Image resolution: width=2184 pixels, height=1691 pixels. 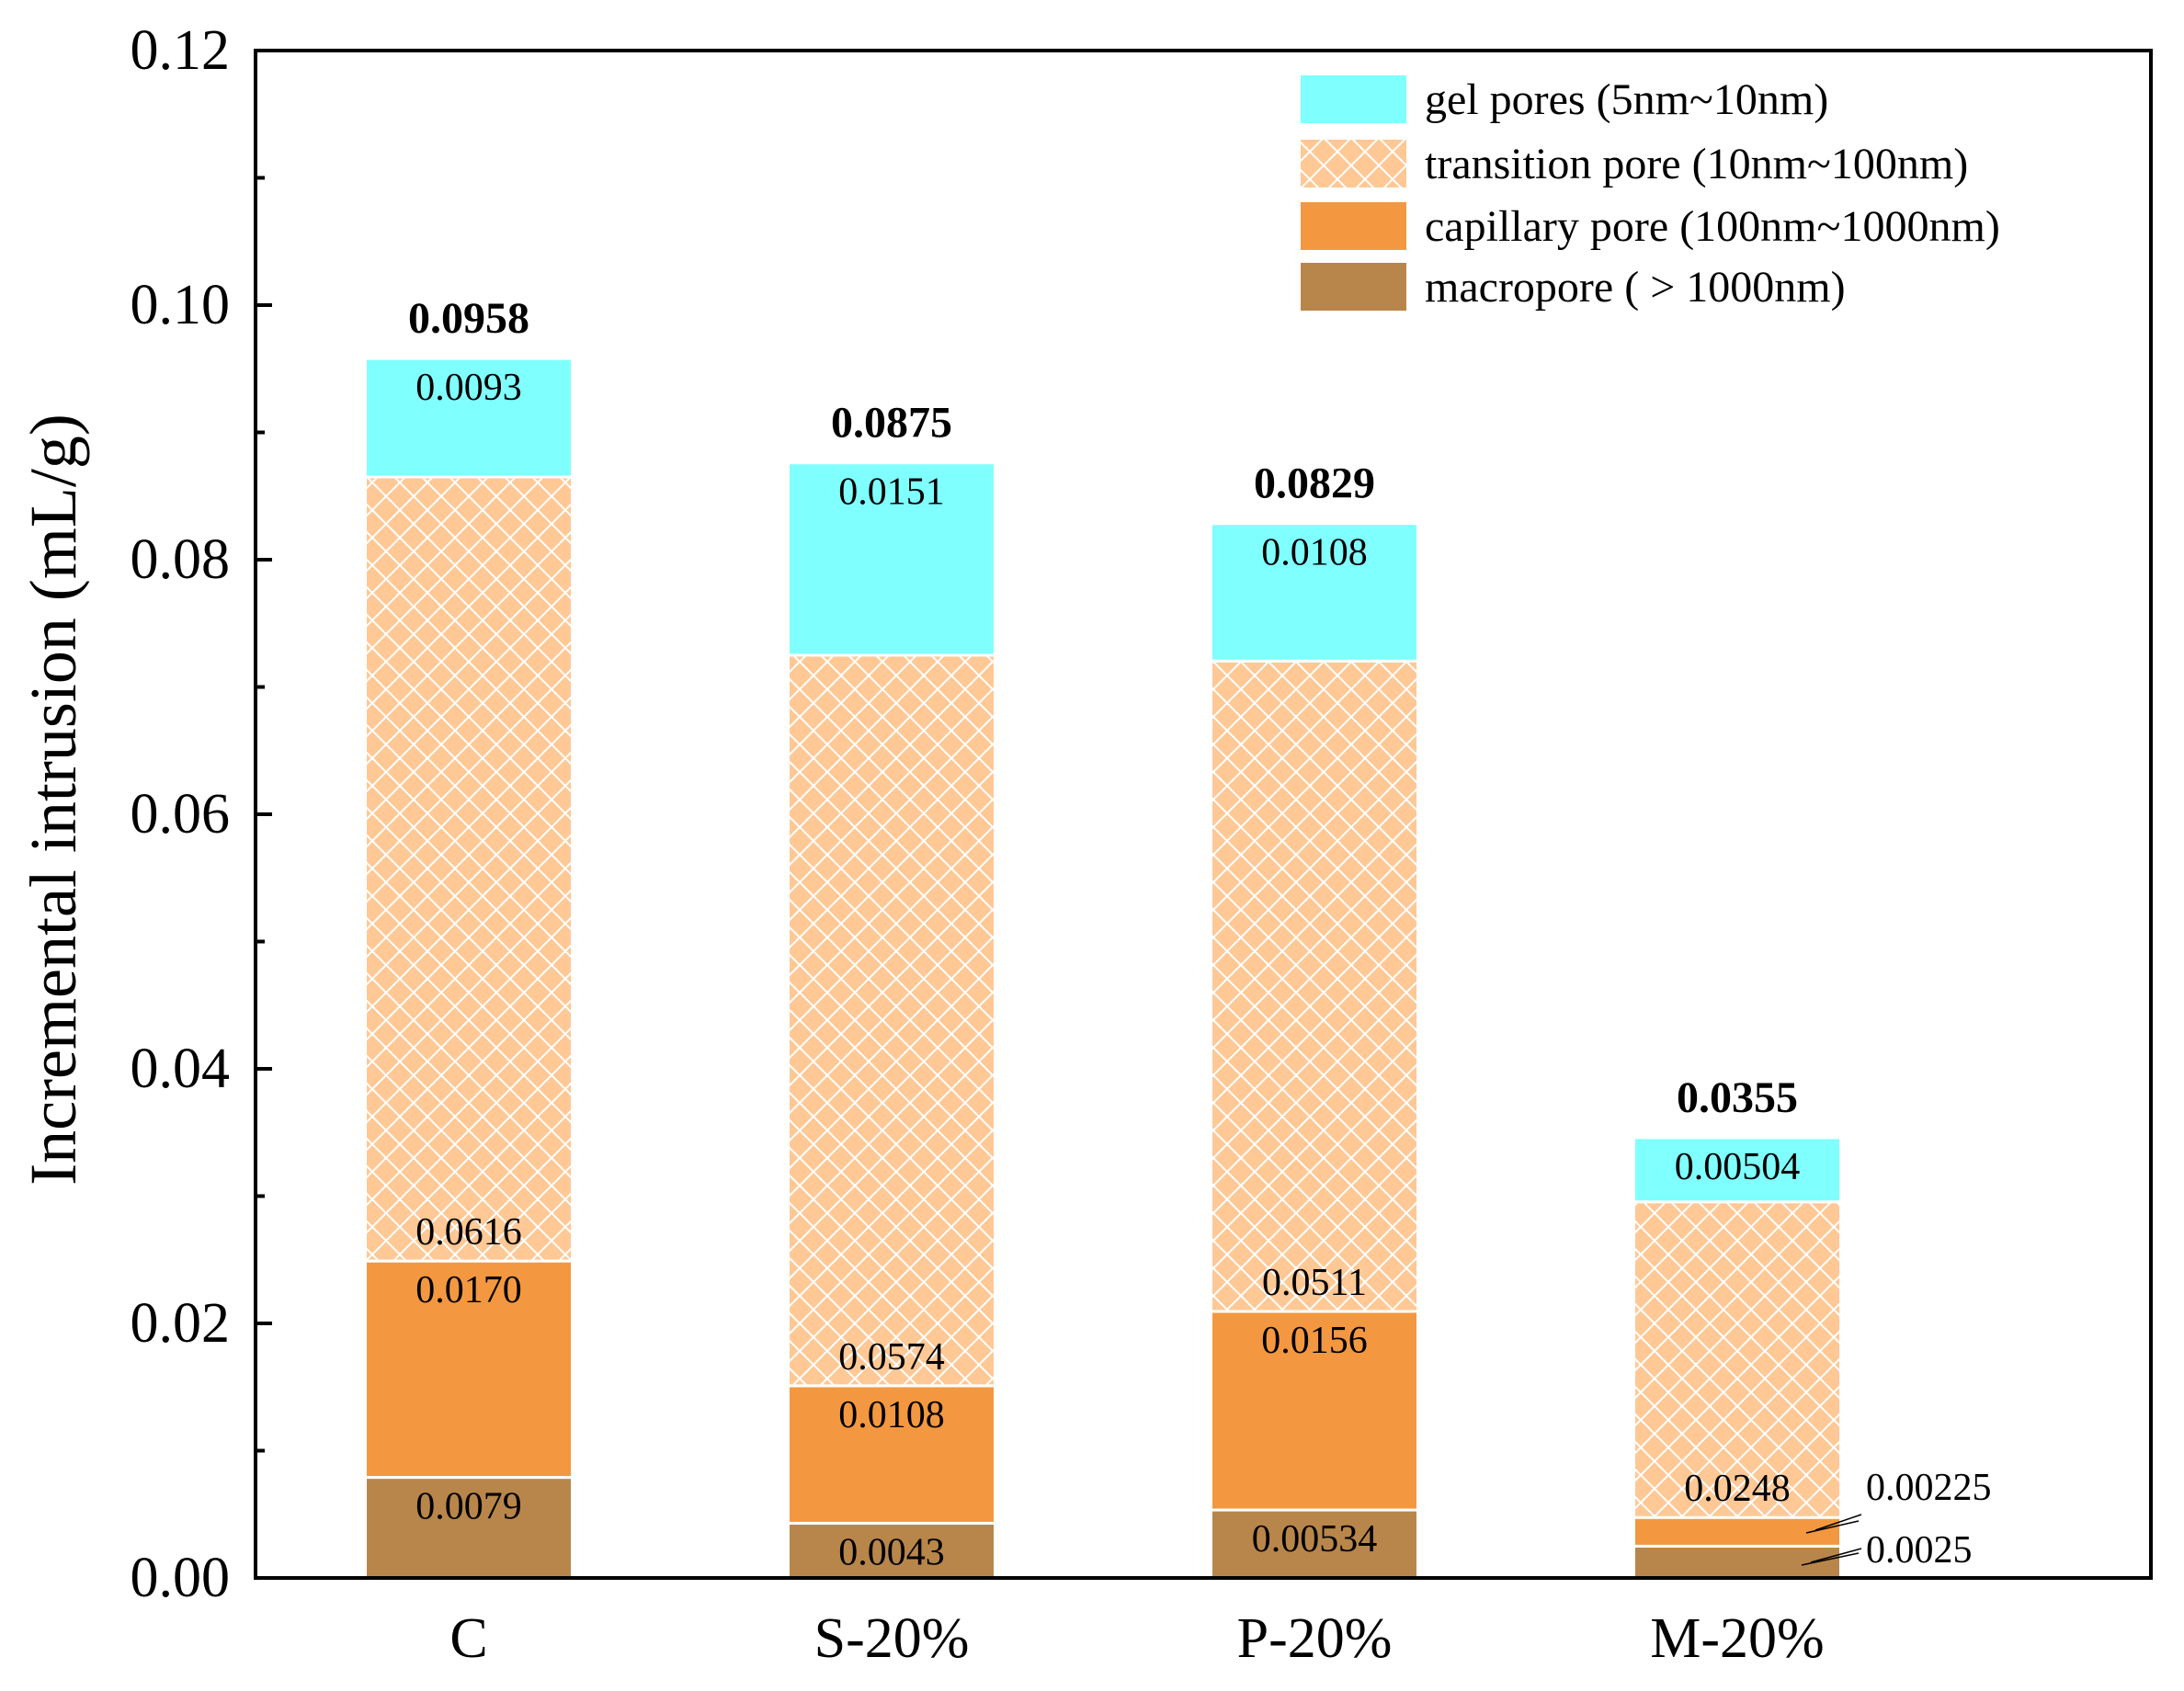 What do you see at coordinates (468, 1232) in the screenshot?
I see `bar-segment-label: 0.0616` at bounding box center [468, 1232].